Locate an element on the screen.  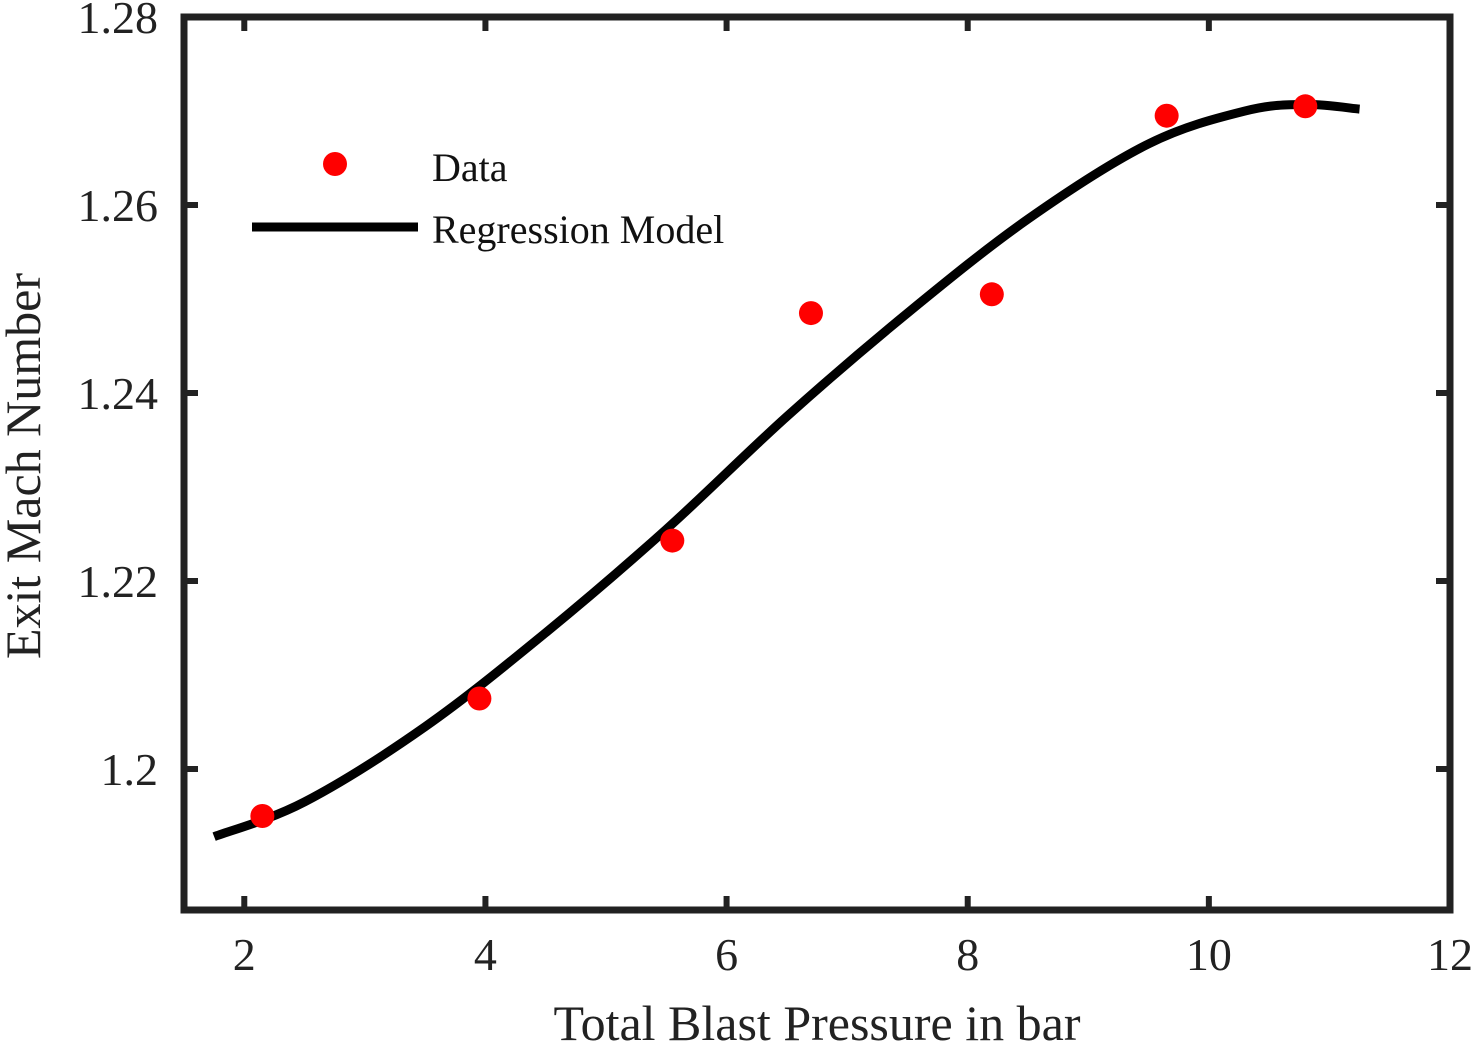
y-tick-label: 1.26 is located at coordinates (118, 205).